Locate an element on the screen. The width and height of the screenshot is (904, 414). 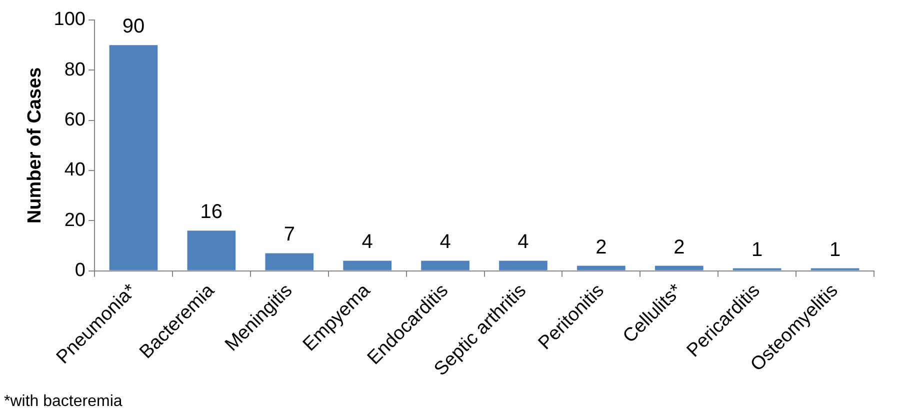
text: *with bacteremia is located at coordinates (63, 401).